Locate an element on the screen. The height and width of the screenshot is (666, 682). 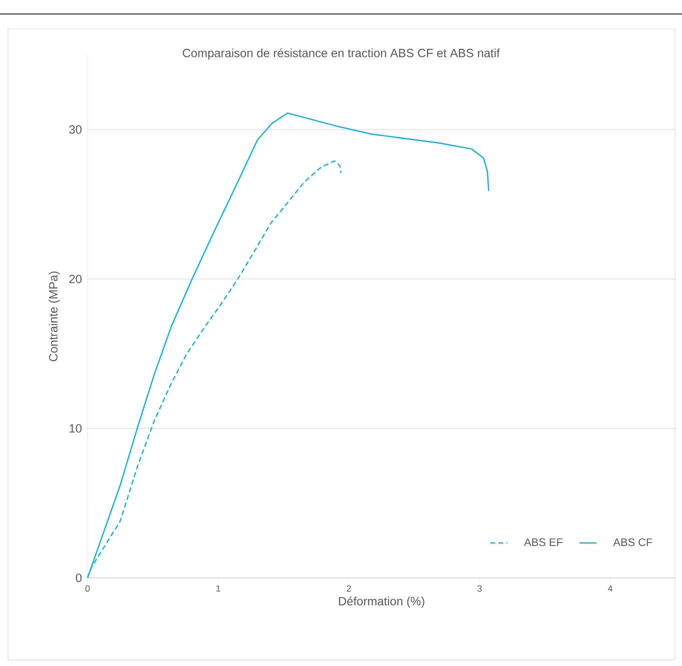
x-tick-label: 0 is located at coordinates (87, 588).